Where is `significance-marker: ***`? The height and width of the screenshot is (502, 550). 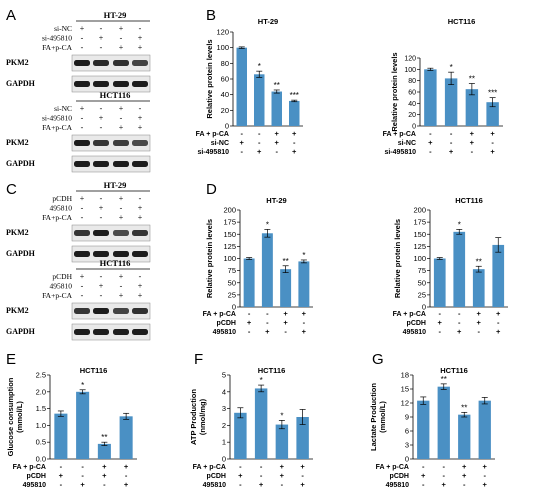
significance-marker: *** is located at coordinates (492, 93).